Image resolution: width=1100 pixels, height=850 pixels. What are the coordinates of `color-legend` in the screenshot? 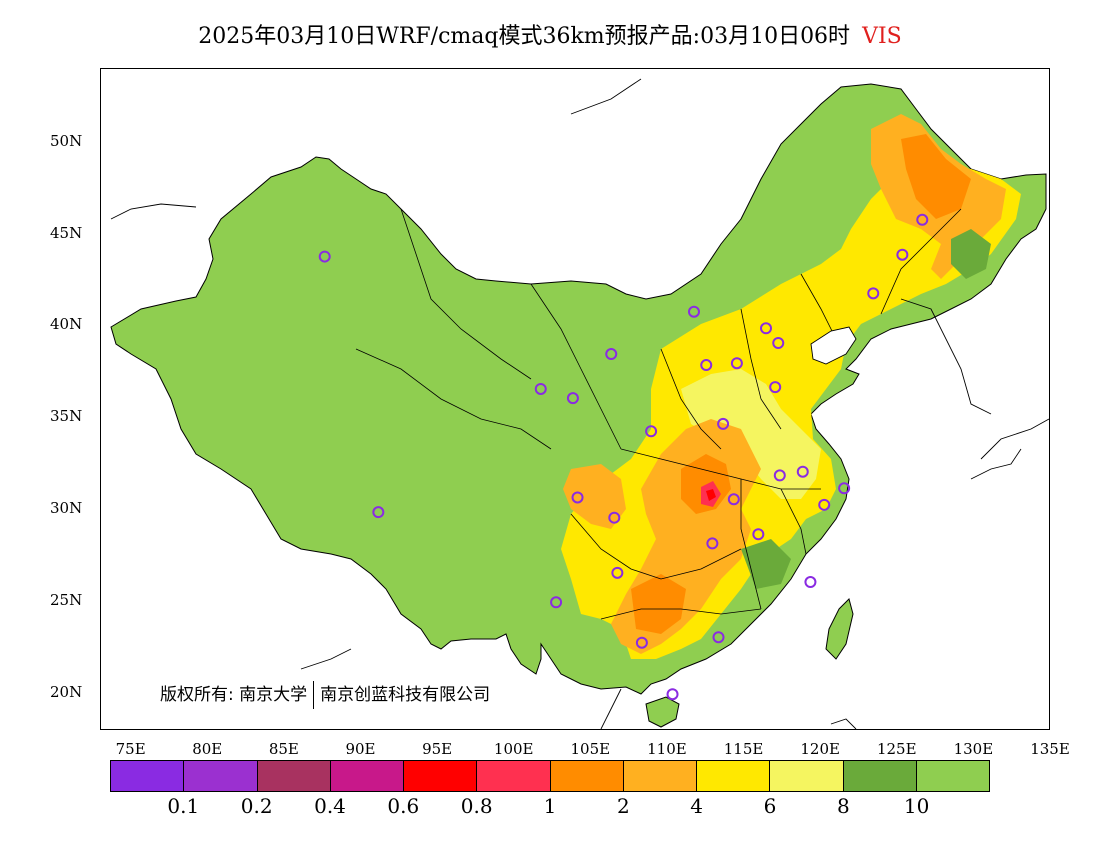 It's located at (550, 776).